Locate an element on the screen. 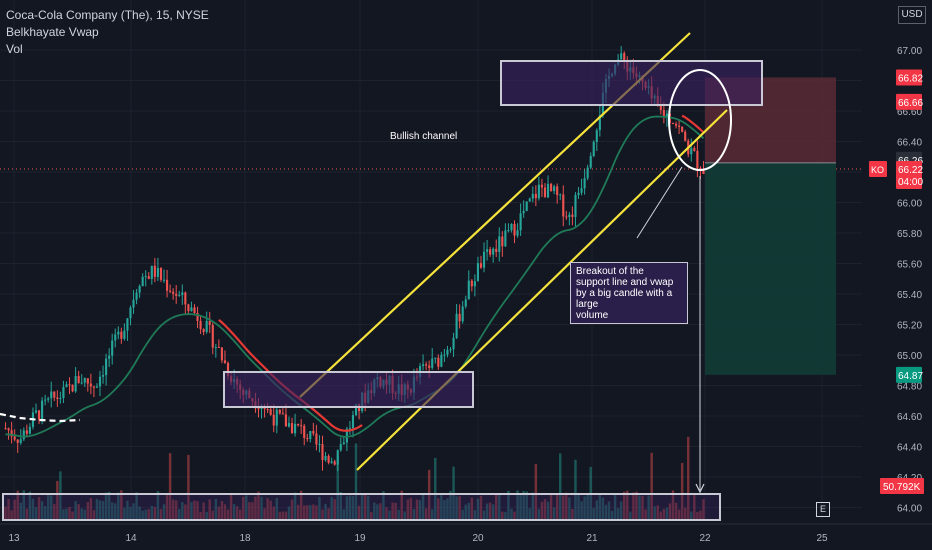  indicator-name: Belkhayate Vwap is located at coordinates (52, 32).